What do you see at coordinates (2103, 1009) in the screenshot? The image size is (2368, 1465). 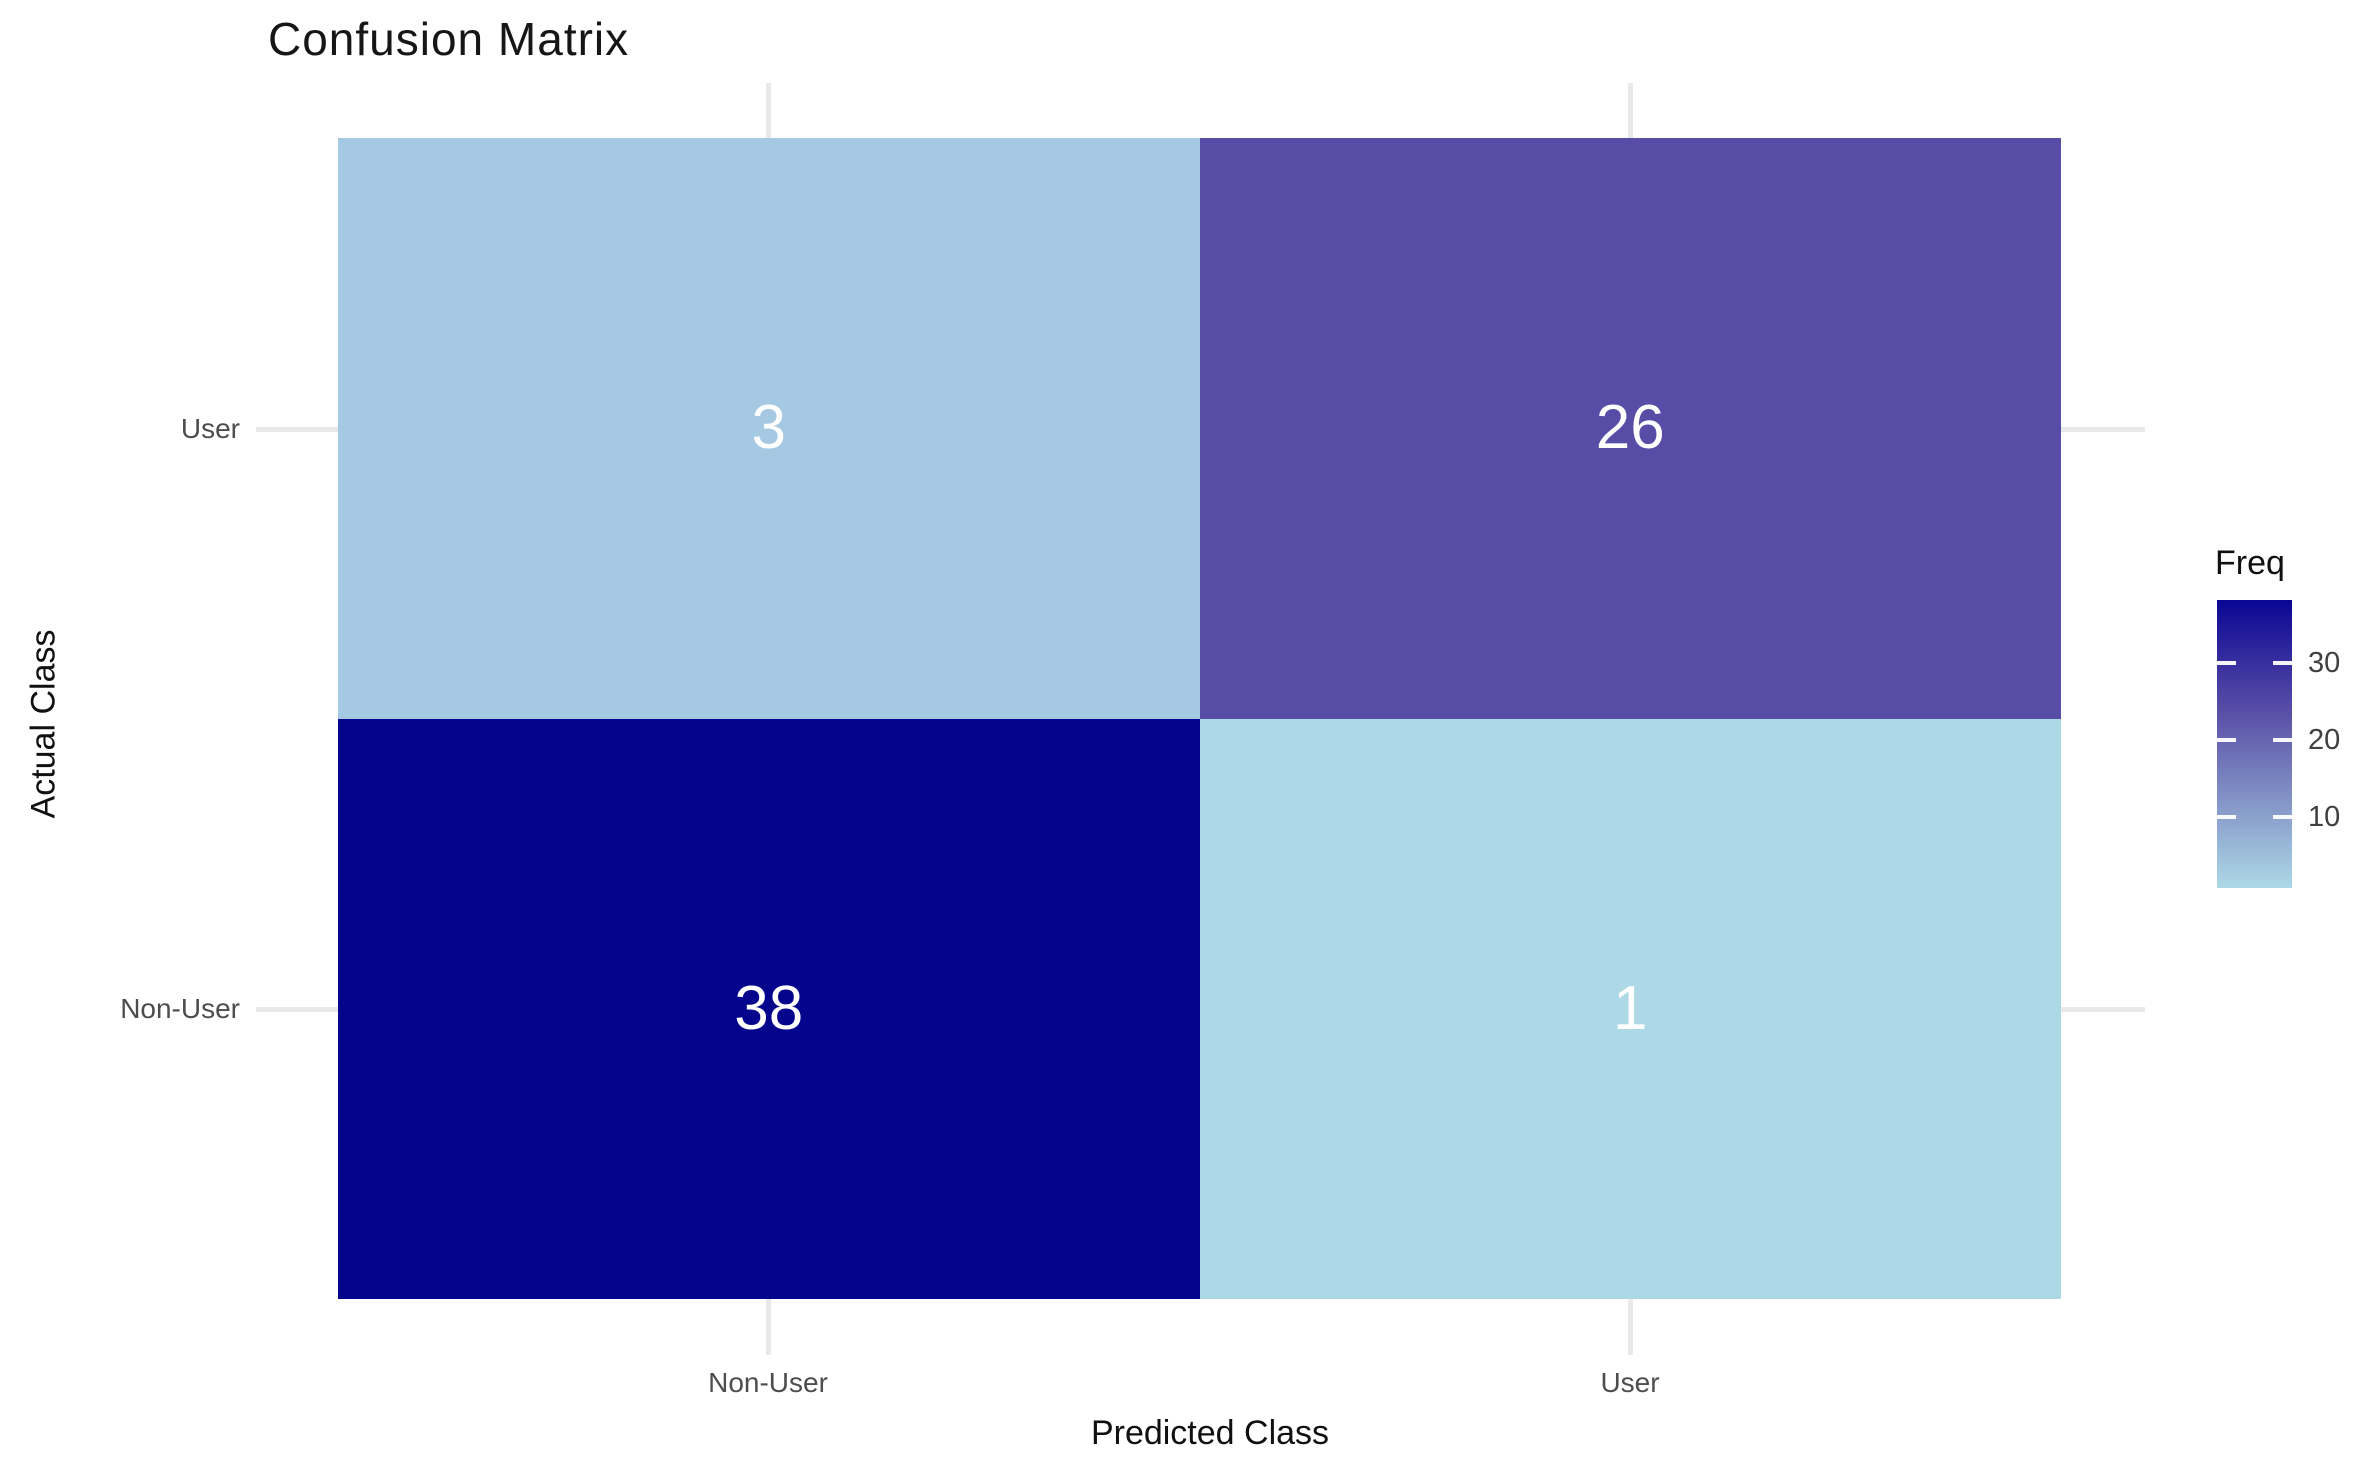 I see `y-tick-line-nonuser-right` at bounding box center [2103, 1009].